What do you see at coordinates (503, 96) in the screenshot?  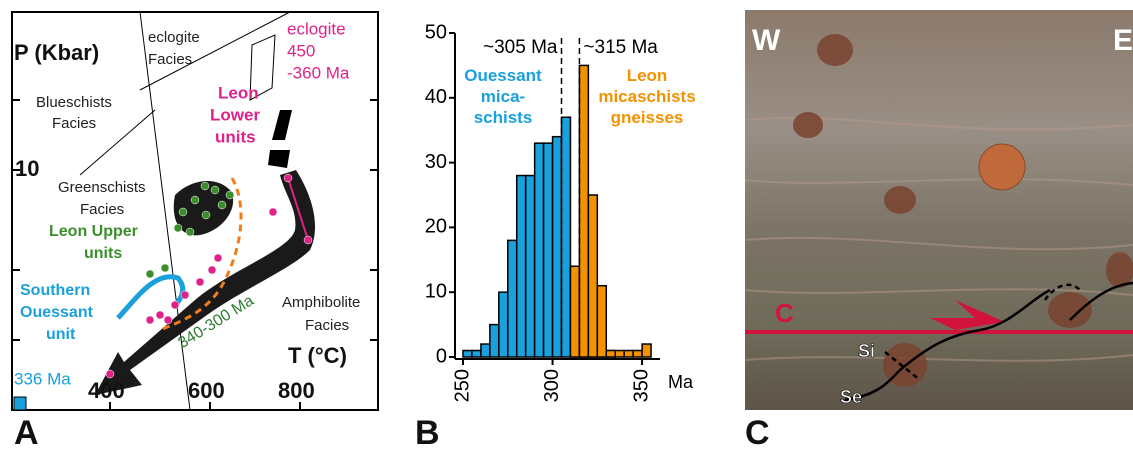 I see `legend-label: Ouessant mica-schists` at bounding box center [503, 96].